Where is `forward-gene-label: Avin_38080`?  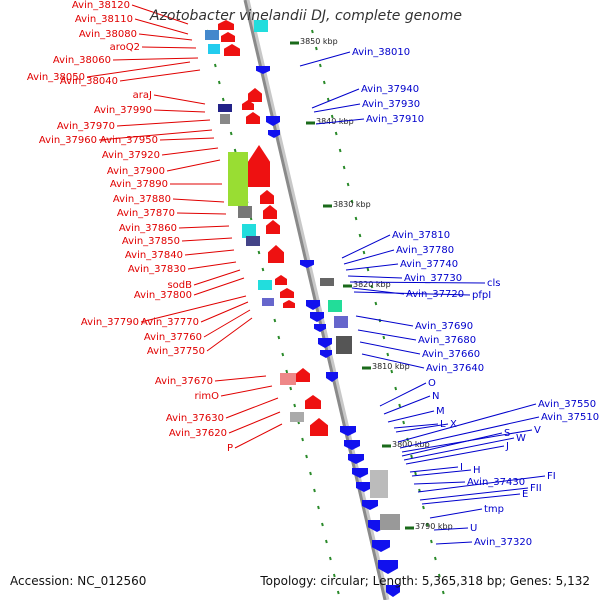 forward-gene-label: Avin_38080 is located at coordinates (108, 34).